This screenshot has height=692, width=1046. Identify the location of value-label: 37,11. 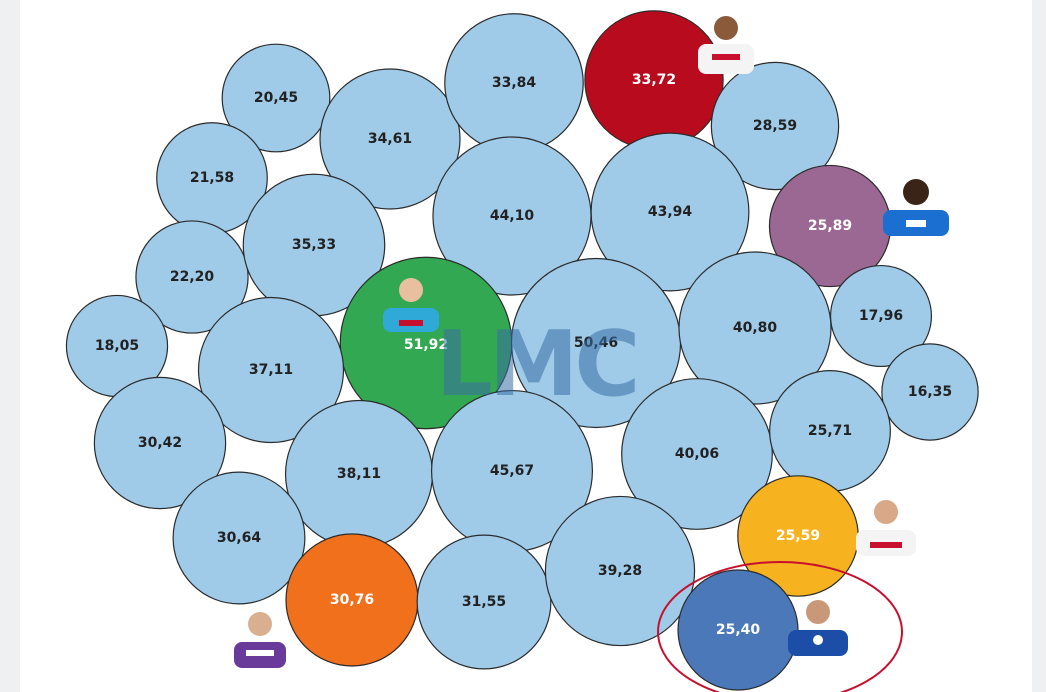
(271, 370).